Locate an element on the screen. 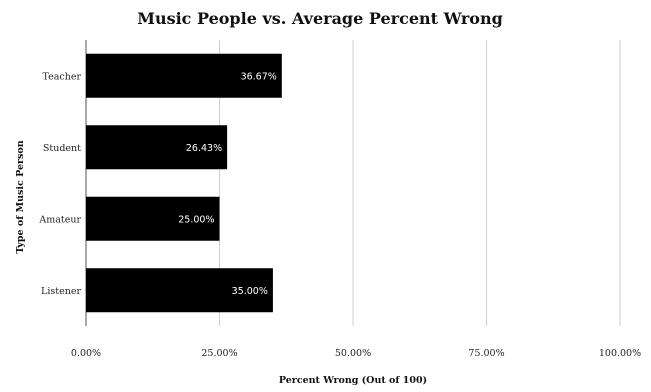 The height and width of the screenshot is (392, 651). data-label: 35.00% is located at coordinates (250, 291).